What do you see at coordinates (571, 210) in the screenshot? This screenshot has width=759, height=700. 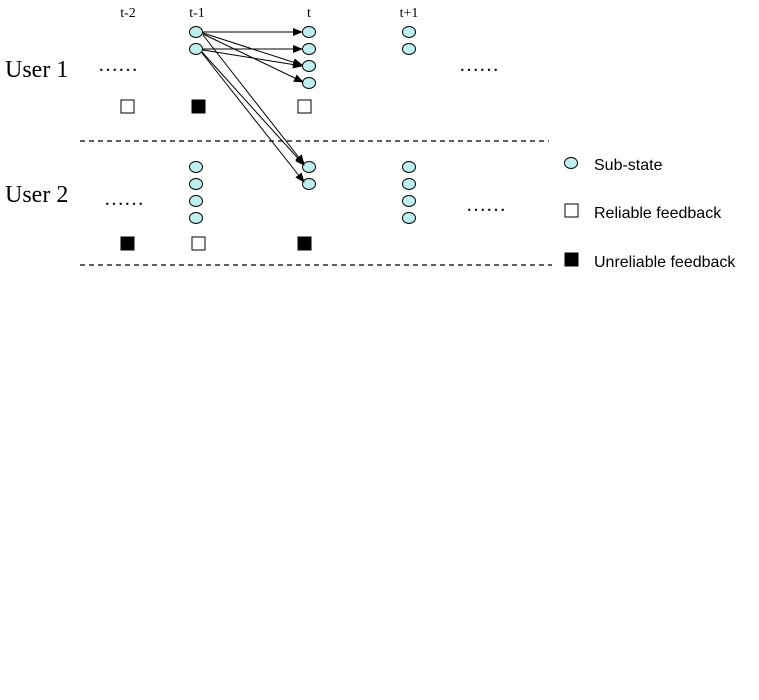 I see `legend-reliable-icon` at bounding box center [571, 210].